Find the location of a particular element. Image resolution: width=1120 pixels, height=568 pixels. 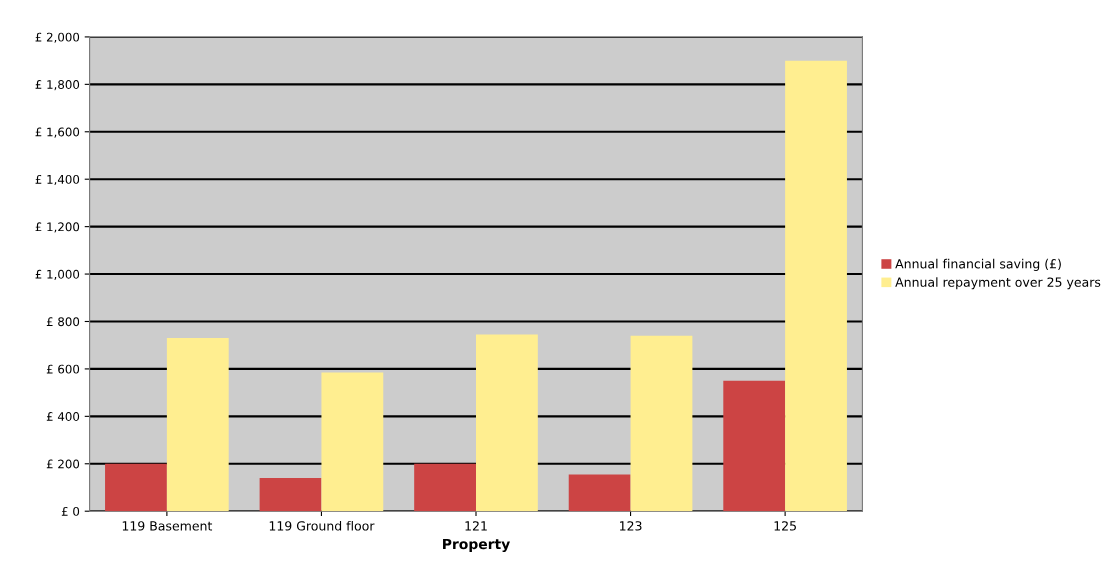

y-tick-label: £ 600 is located at coordinates (63, 369).